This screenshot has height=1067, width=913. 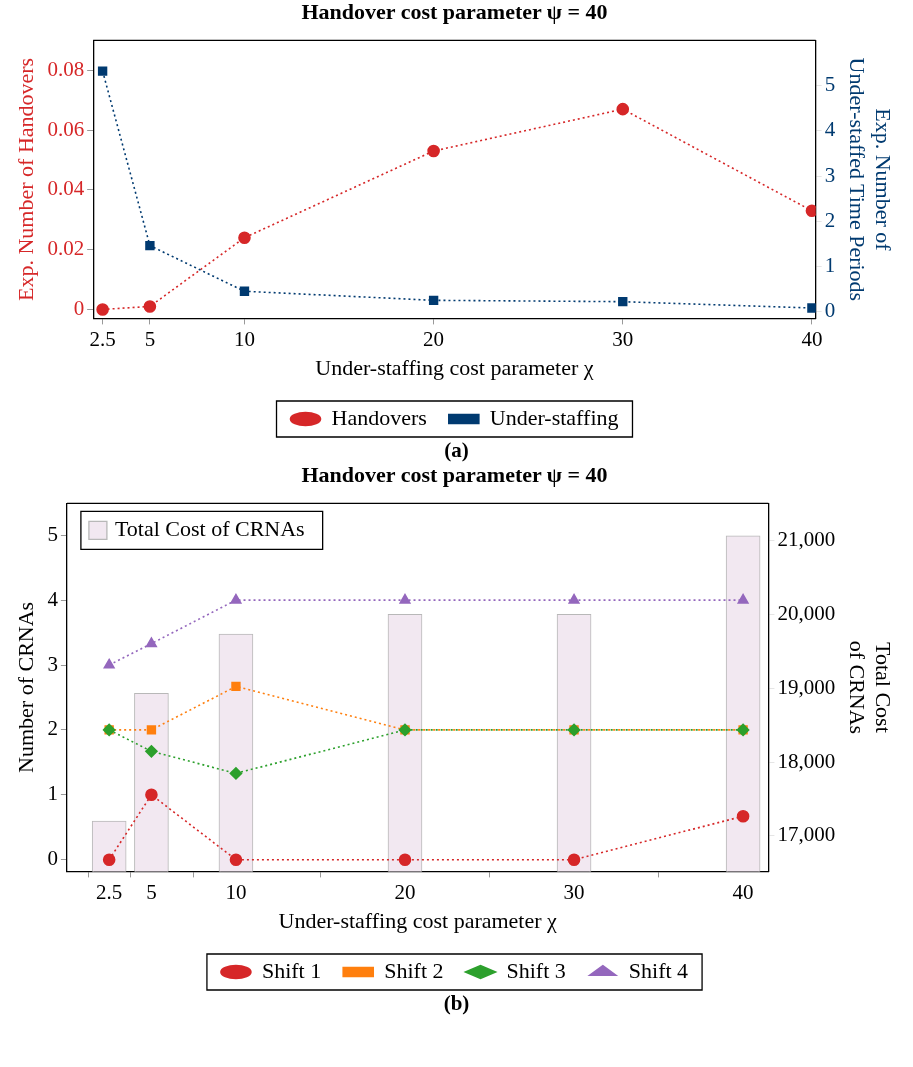 What do you see at coordinates (870, 179) in the screenshot?
I see `y2-axis-title: Exp. Number of Under-staffed Time Periods` at bounding box center [870, 179].